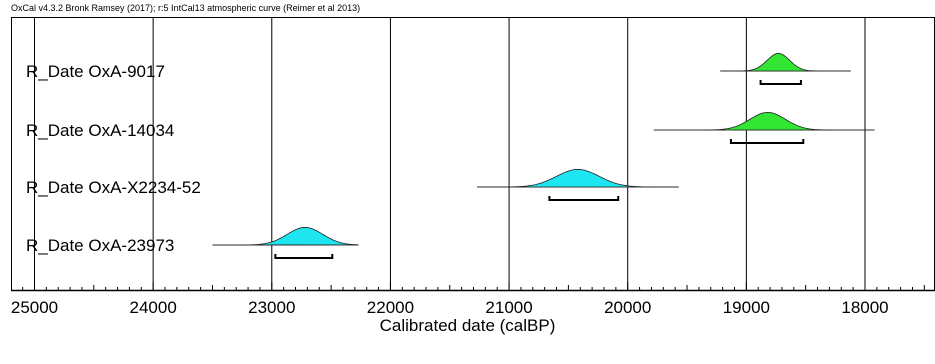  I want to click on tick-label-24000: 24000, so click(153, 307).